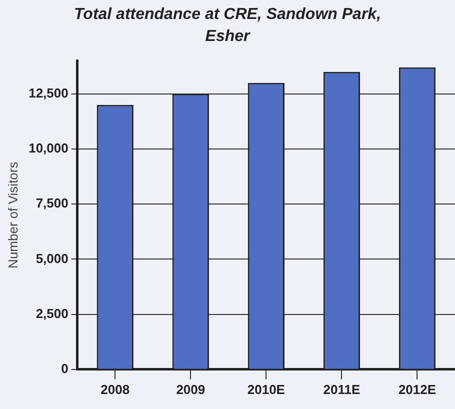 This screenshot has width=455, height=409. I want to click on y-tick-label: 12,500, so click(48, 92).